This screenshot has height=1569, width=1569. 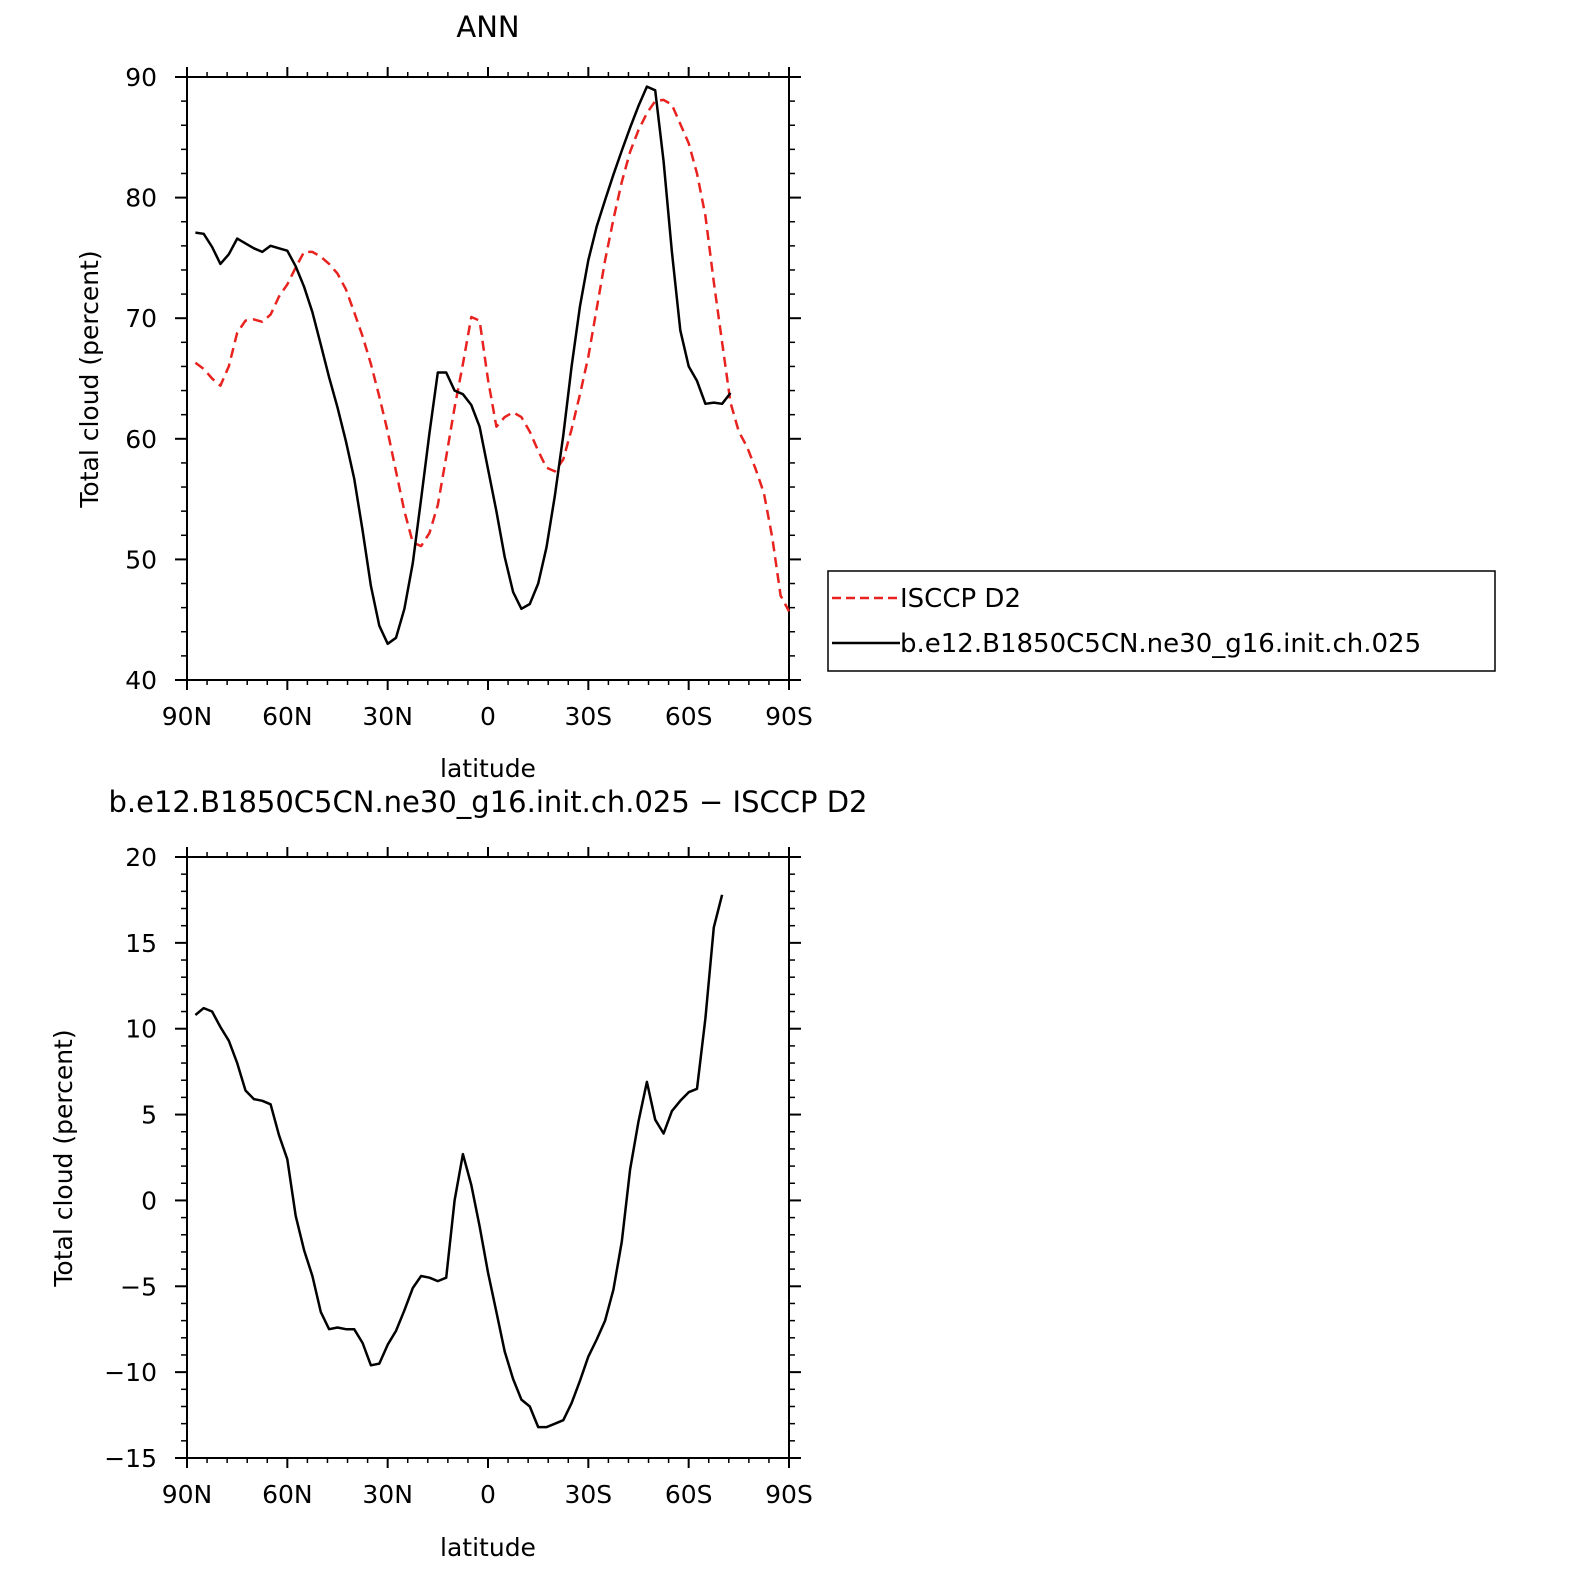 I want to click on top-x-tick-label: 60S, so click(x=689, y=716).